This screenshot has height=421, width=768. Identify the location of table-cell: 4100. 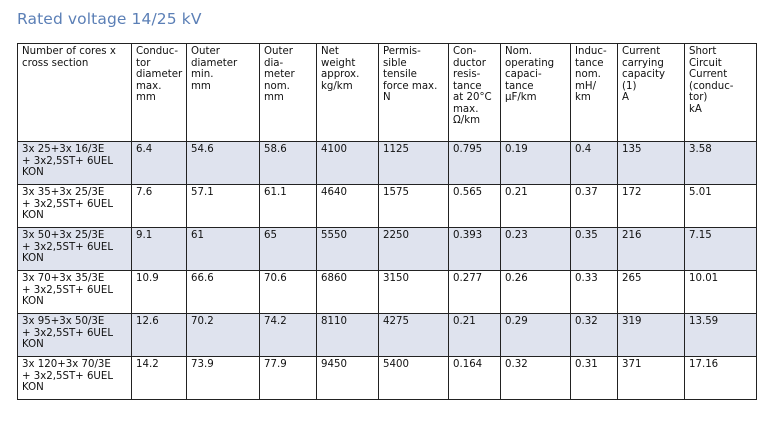
(347, 163).